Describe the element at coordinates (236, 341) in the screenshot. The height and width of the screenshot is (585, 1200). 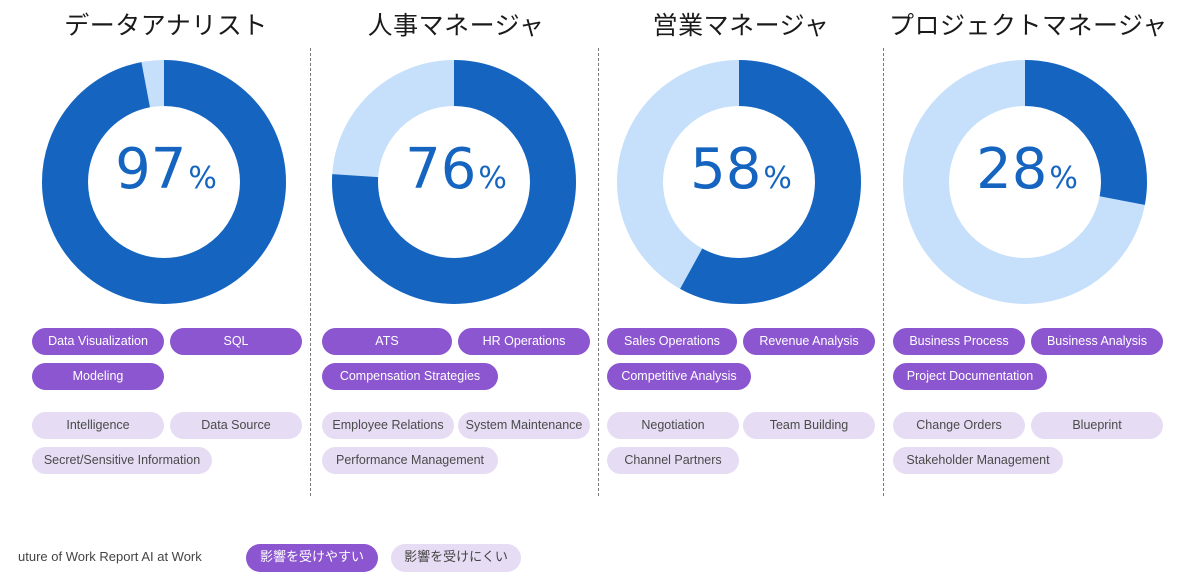
I see `skill-tag-high: SQL` at that location.